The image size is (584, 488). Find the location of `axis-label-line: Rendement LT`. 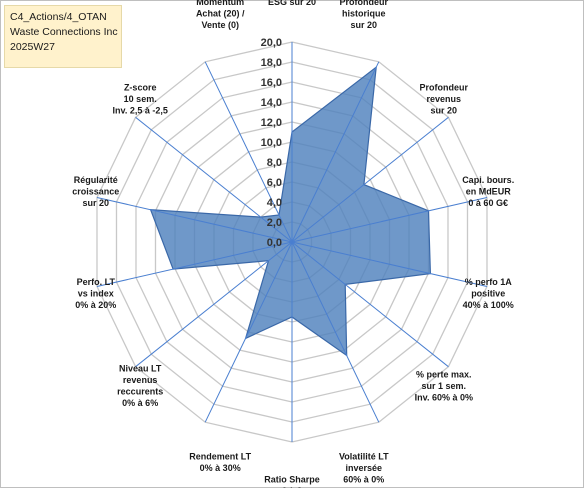

axis-label-line: Rendement LT is located at coordinates (220, 457).